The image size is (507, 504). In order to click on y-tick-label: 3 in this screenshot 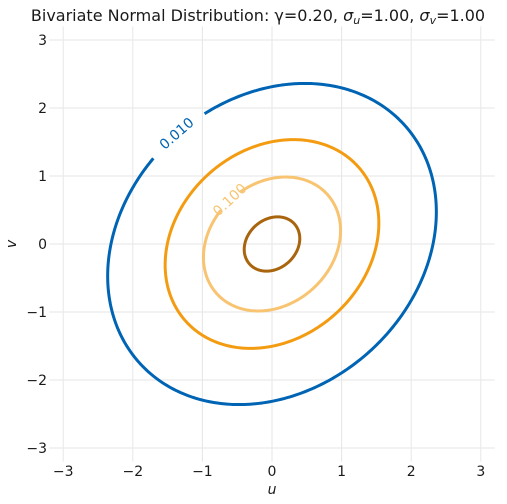, I will do `click(42, 41)`.